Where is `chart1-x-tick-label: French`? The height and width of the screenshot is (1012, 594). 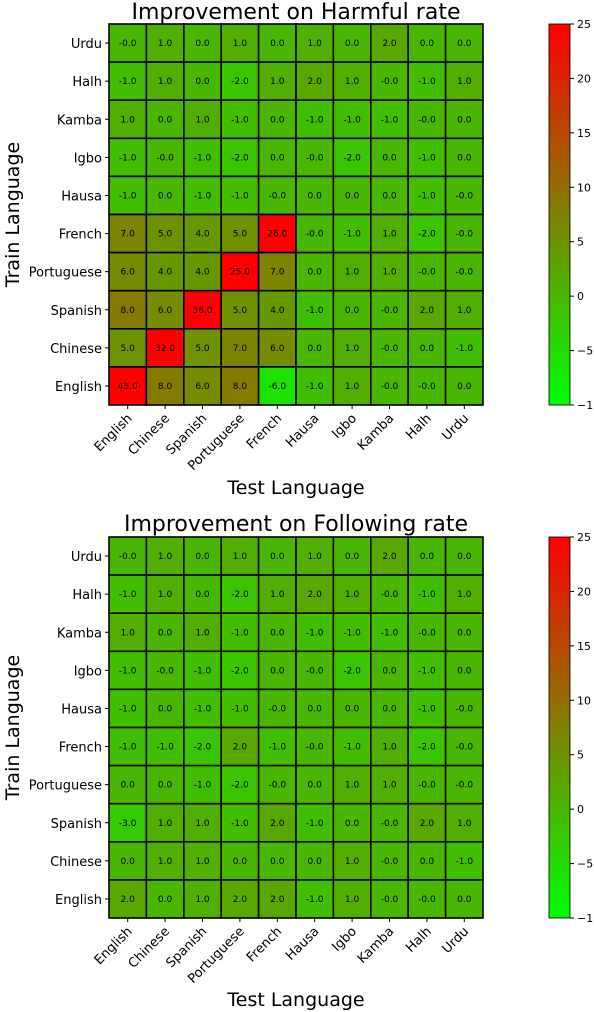 chart1-x-tick-label: French is located at coordinates (264, 431).